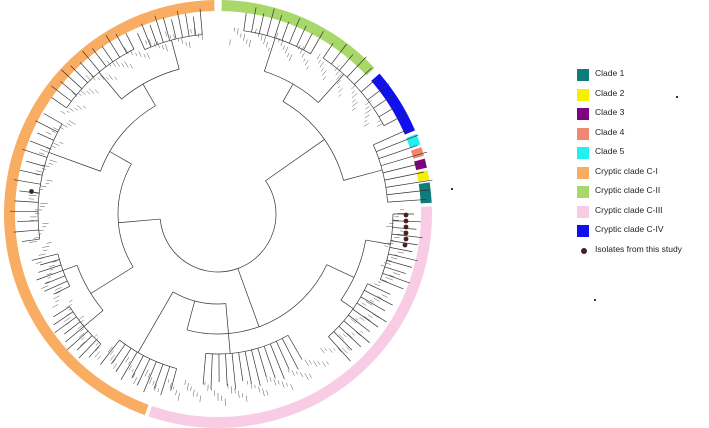  What do you see at coordinates (583, 114) in the screenshot?
I see `legend-swatch` at bounding box center [583, 114].